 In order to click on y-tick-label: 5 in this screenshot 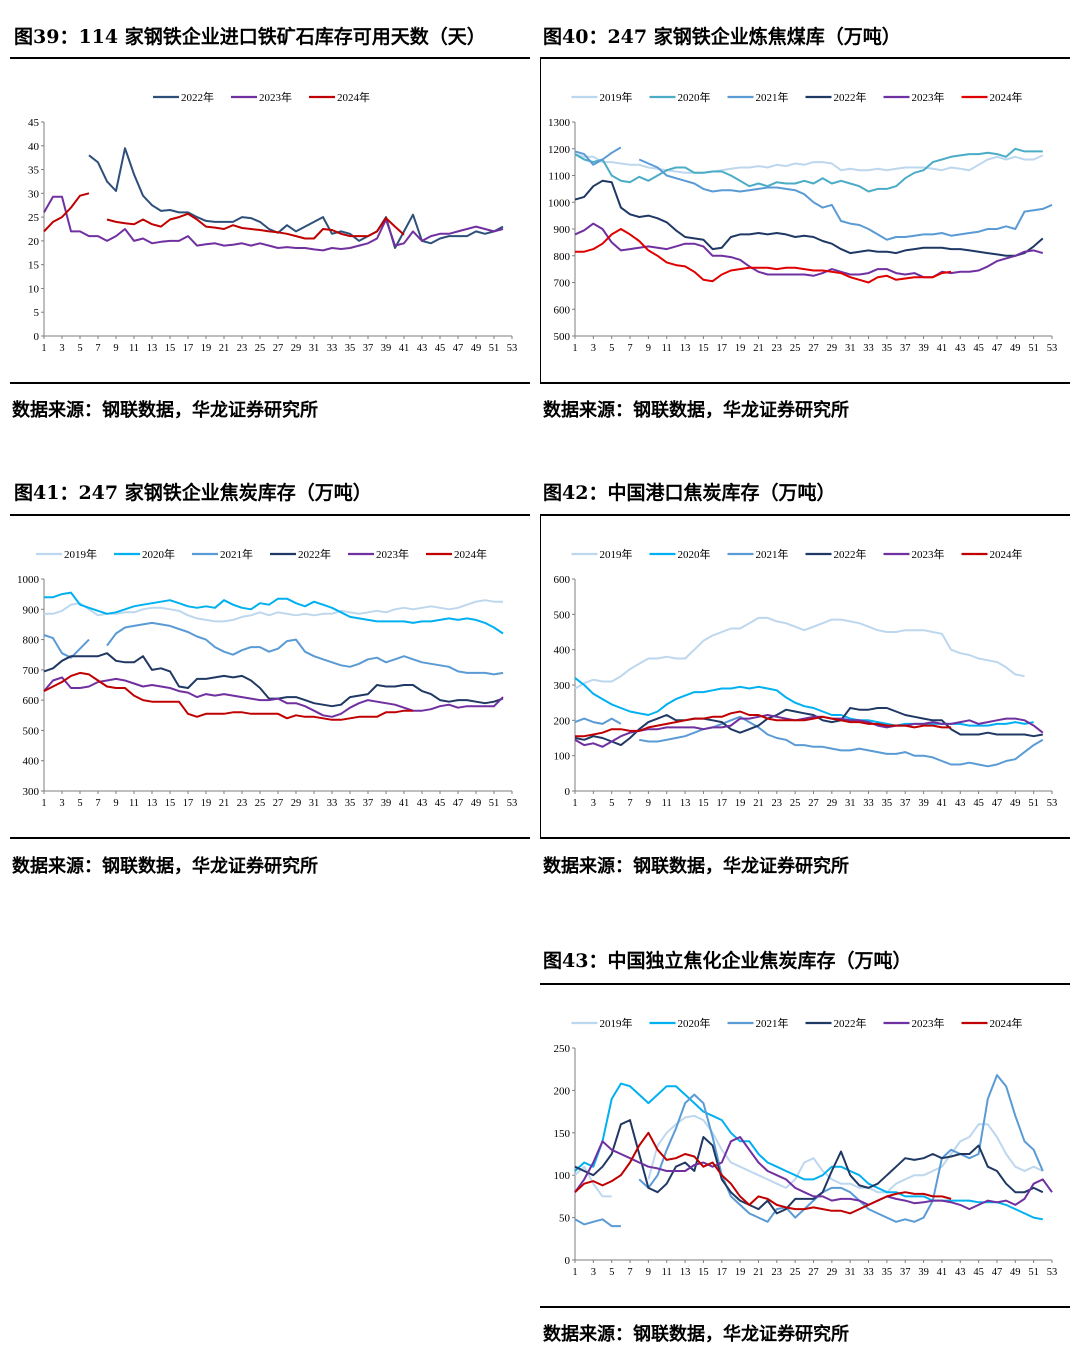, I will do `click(37, 313)`.